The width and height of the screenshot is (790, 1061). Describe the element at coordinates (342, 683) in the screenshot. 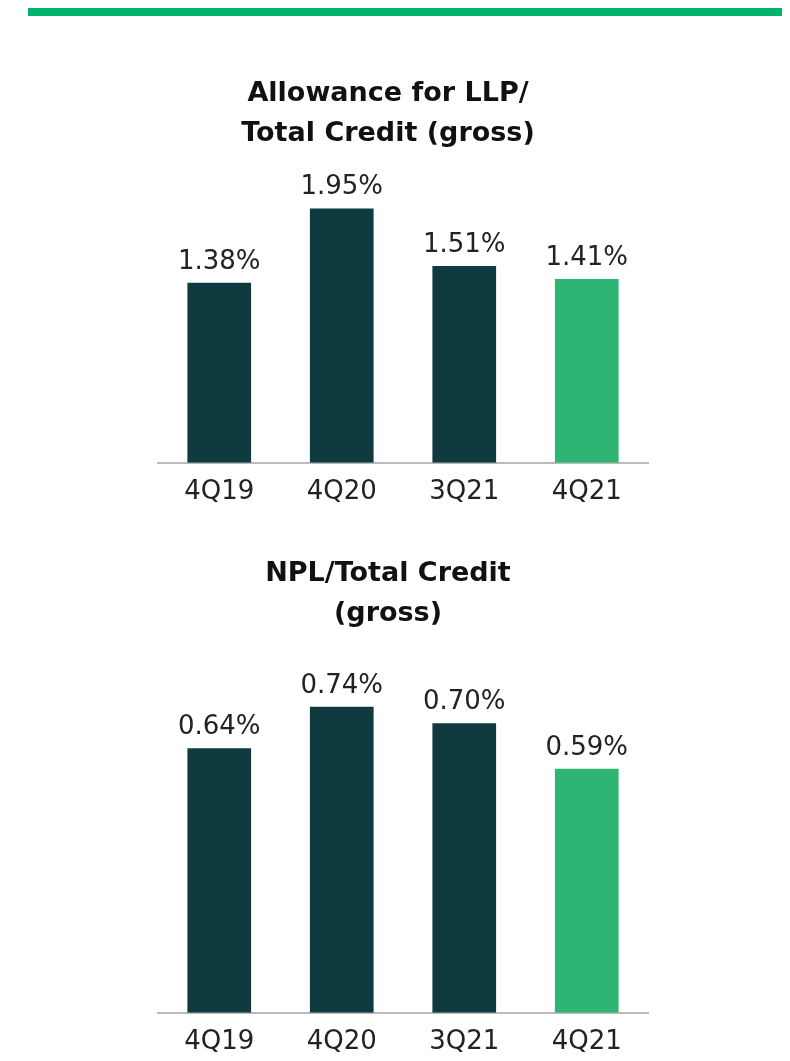

I see `data-label: 0.74%` at that location.